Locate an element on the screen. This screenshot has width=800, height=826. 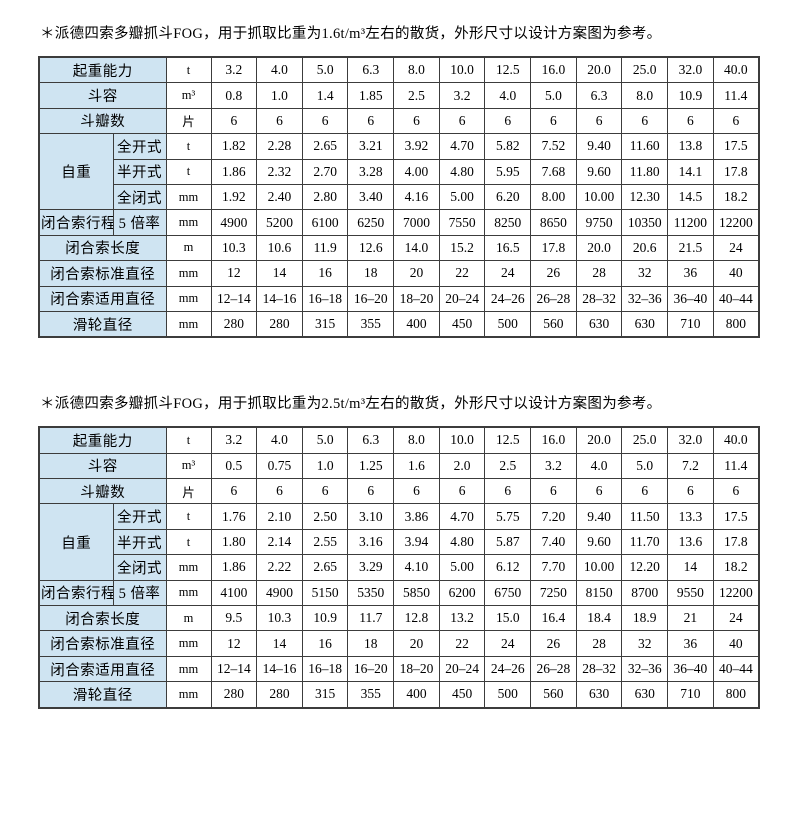
value-cell: 20–24 is located at coordinates (462, 298).